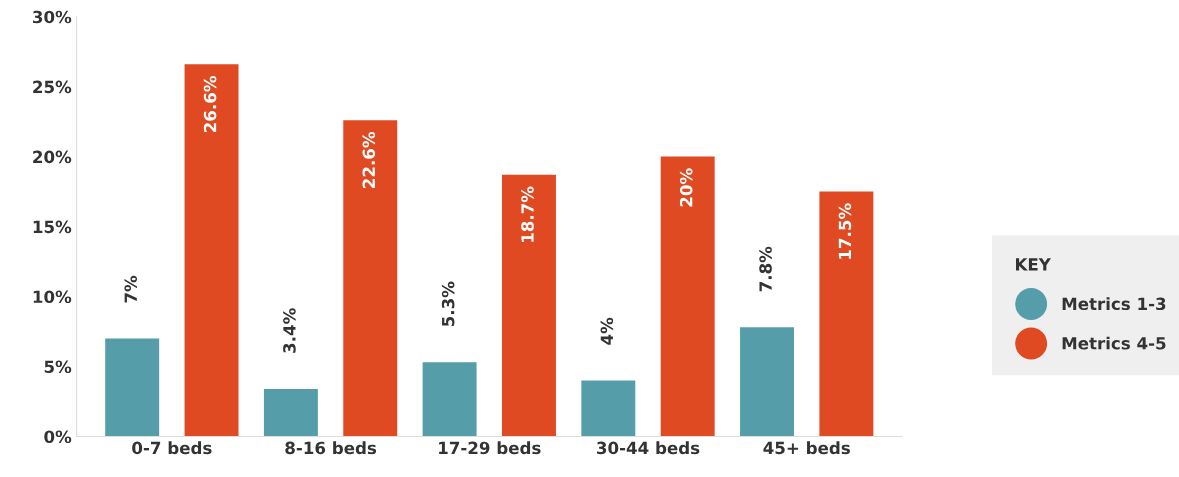 The height and width of the screenshot is (477, 1179). What do you see at coordinates (490, 448) in the screenshot?
I see `x-tick-label: 17-29 beds` at bounding box center [490, 448].